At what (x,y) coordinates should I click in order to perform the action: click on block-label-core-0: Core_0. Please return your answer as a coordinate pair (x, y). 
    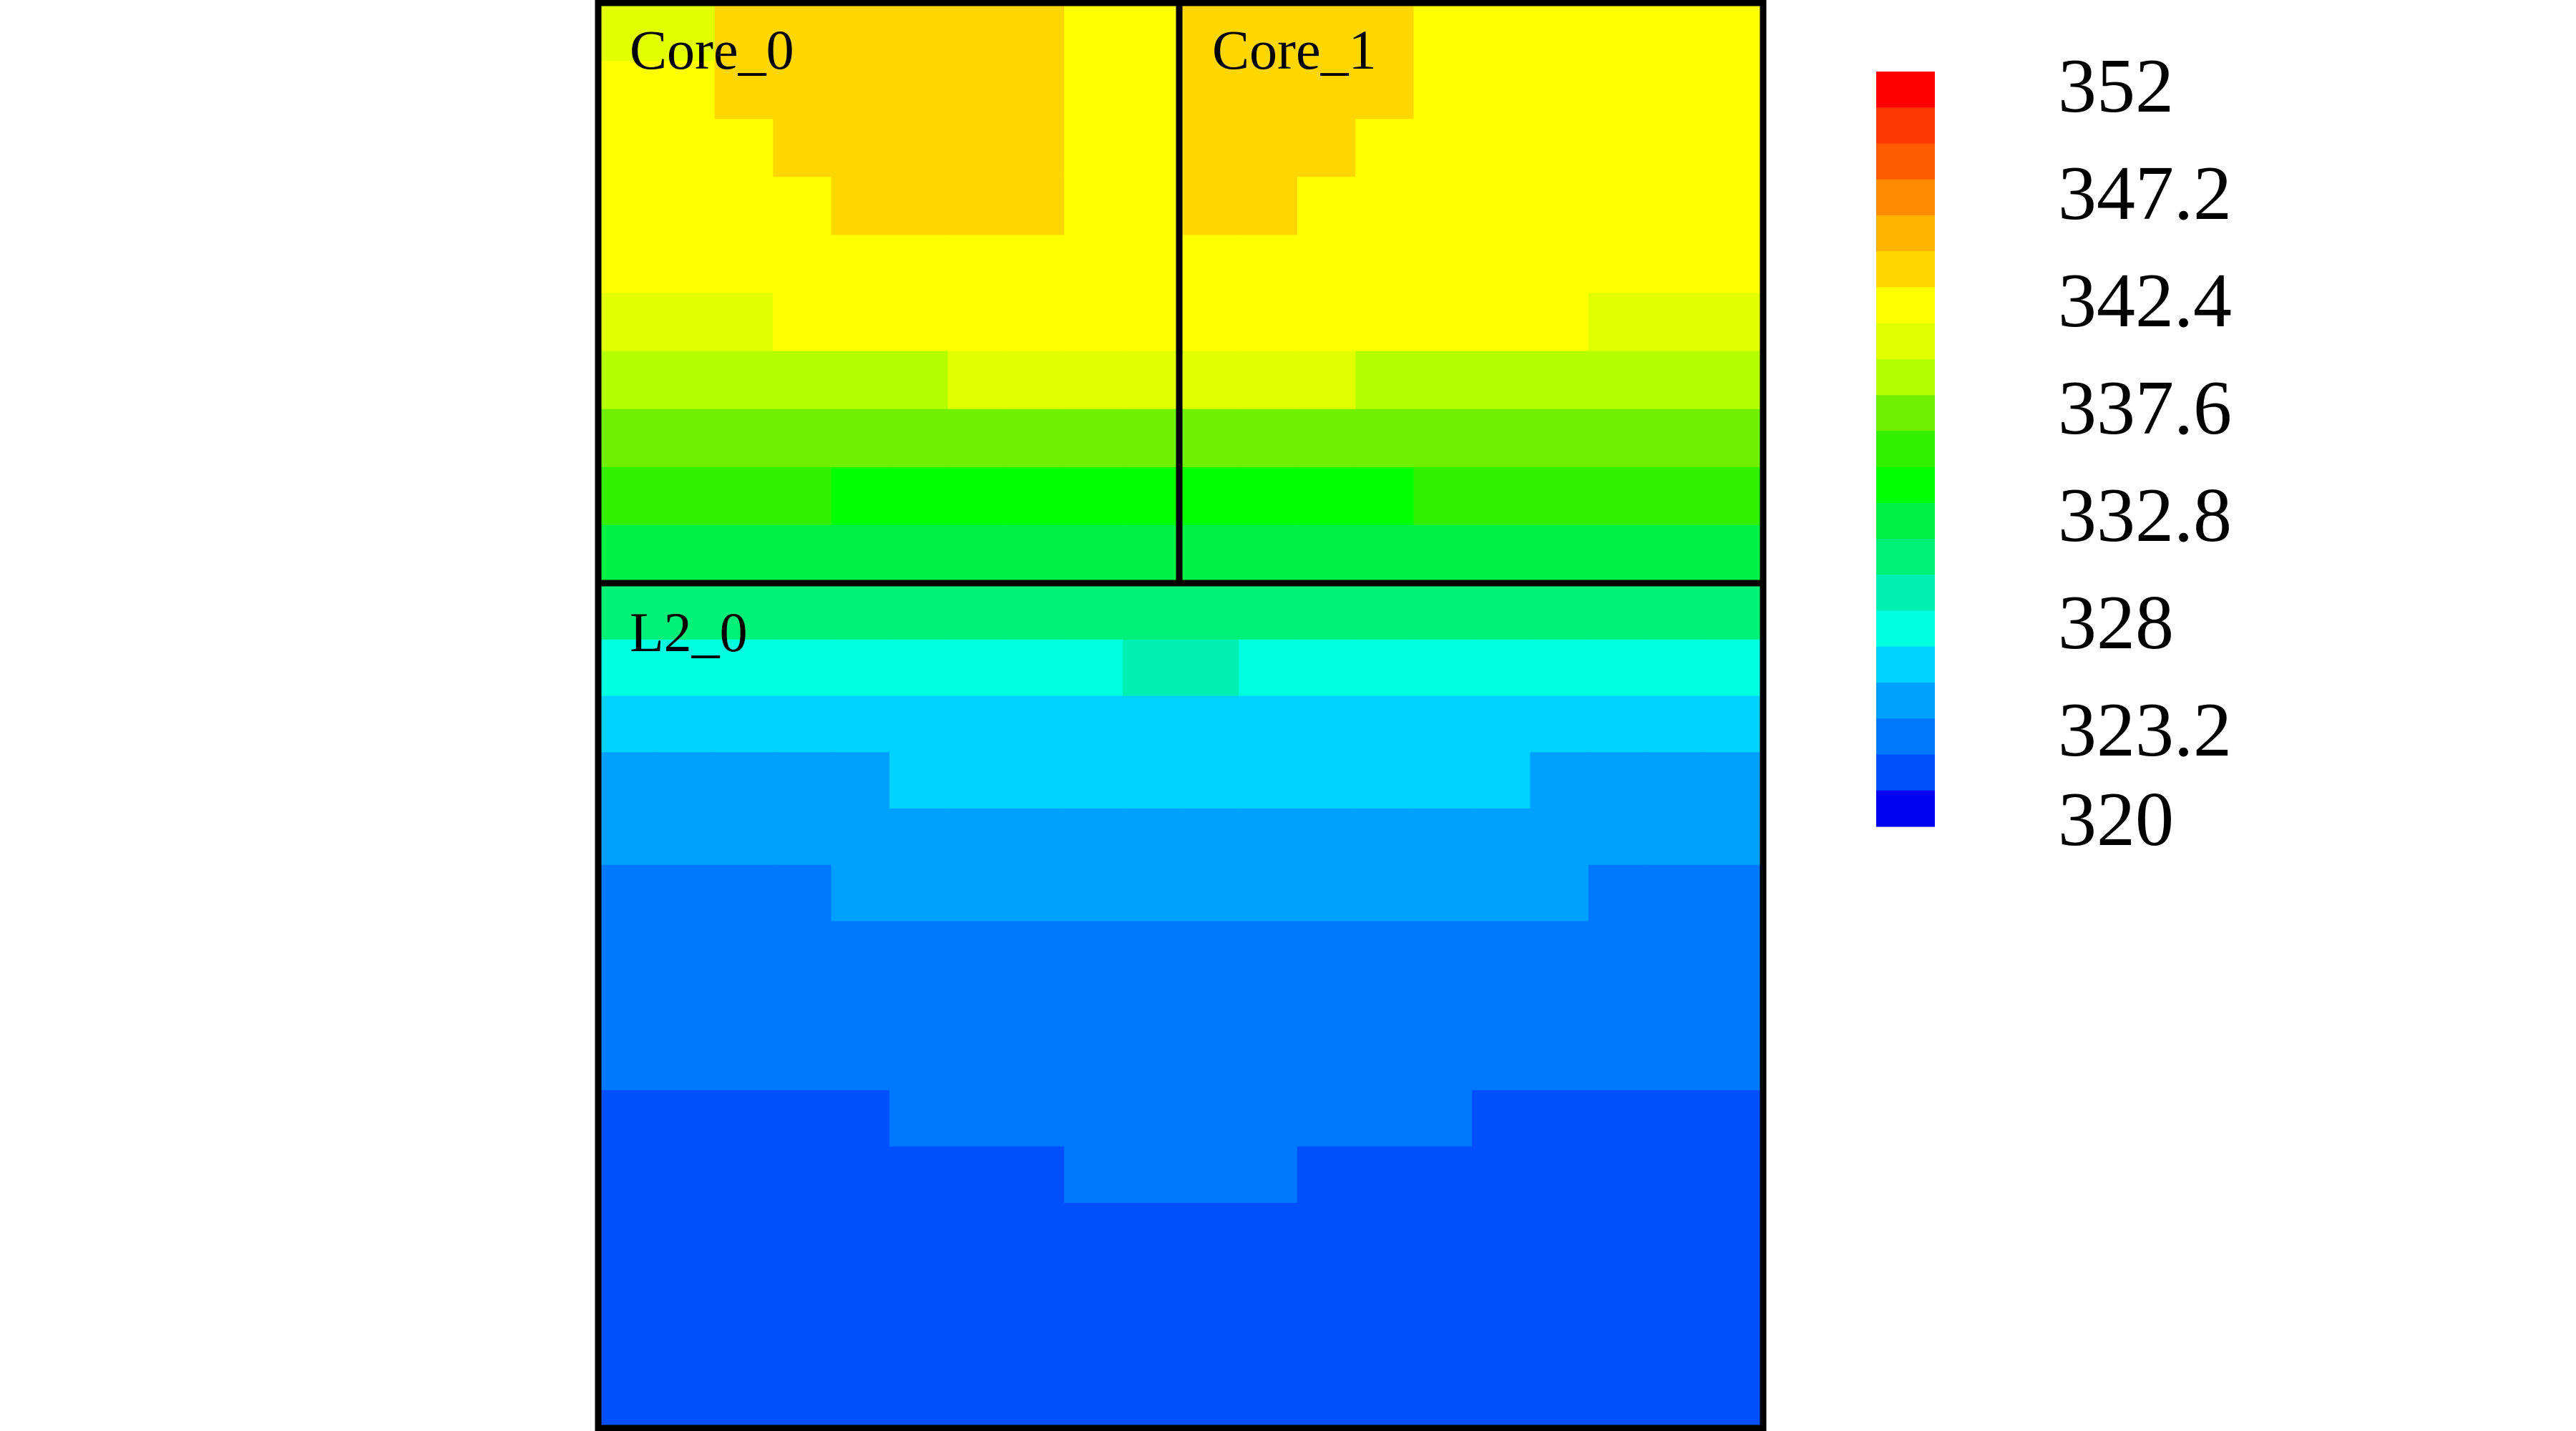
    Looking at the image, I should click on (712, 50).